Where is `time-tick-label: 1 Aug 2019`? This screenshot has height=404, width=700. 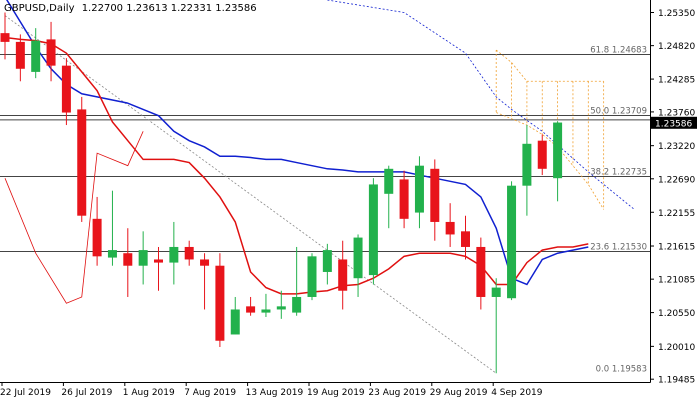 time-tick-label: 1 Aug 2019 is located at coordinates (149, 393).